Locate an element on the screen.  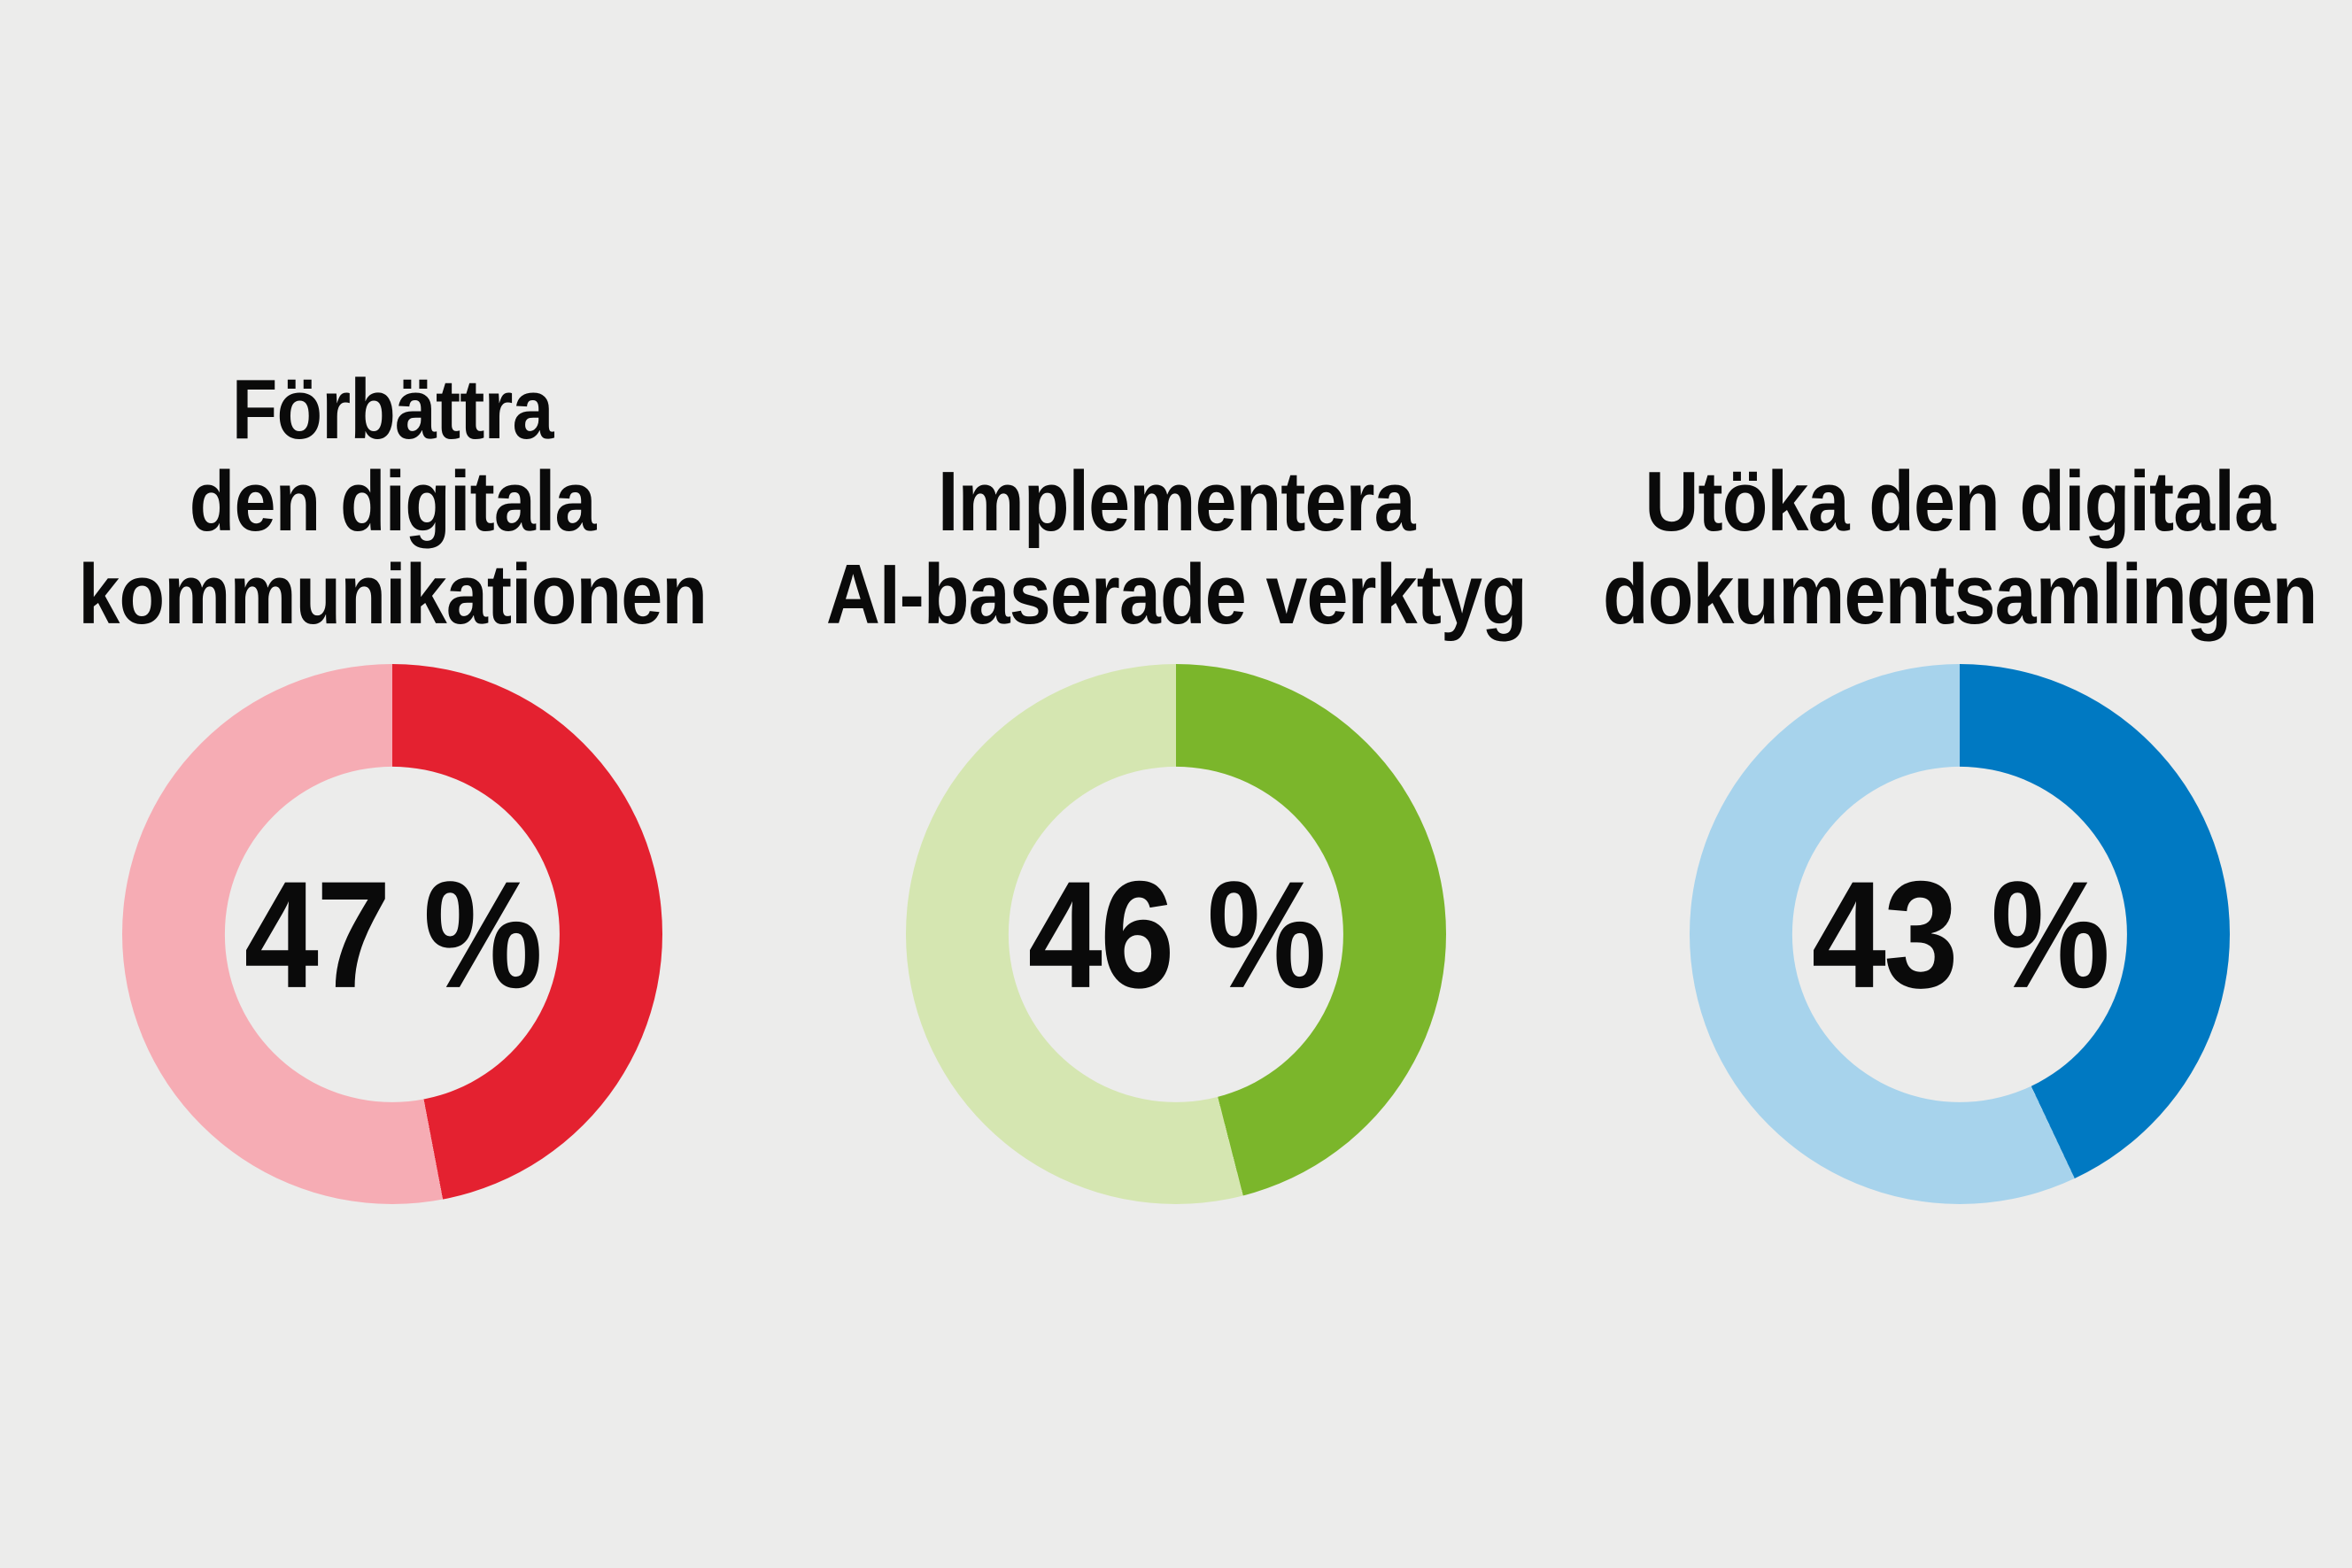
chart-title-line: Förbättra is located at coordinates (392, 409).